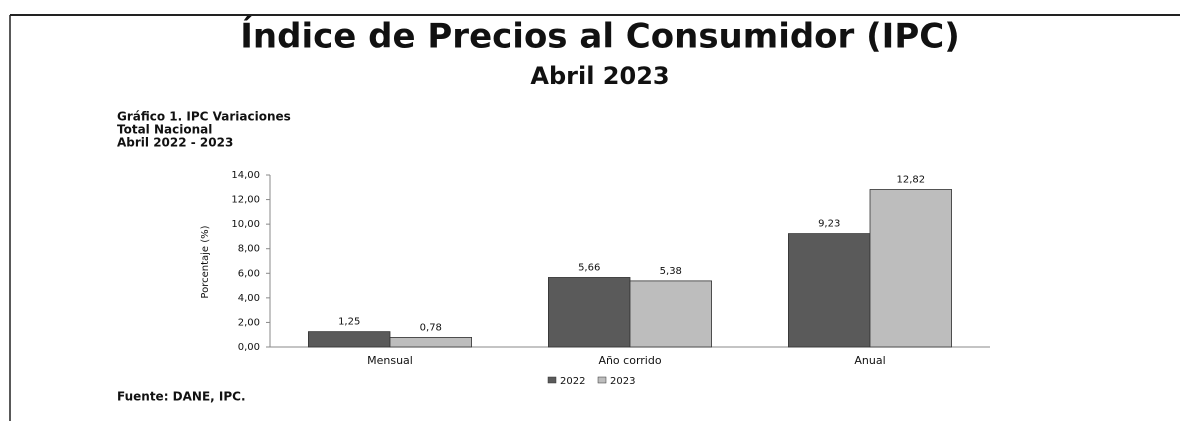  Describe the element at coordinates (572, 381) in the screenshot. I see `legend-label: 2022` at that location.